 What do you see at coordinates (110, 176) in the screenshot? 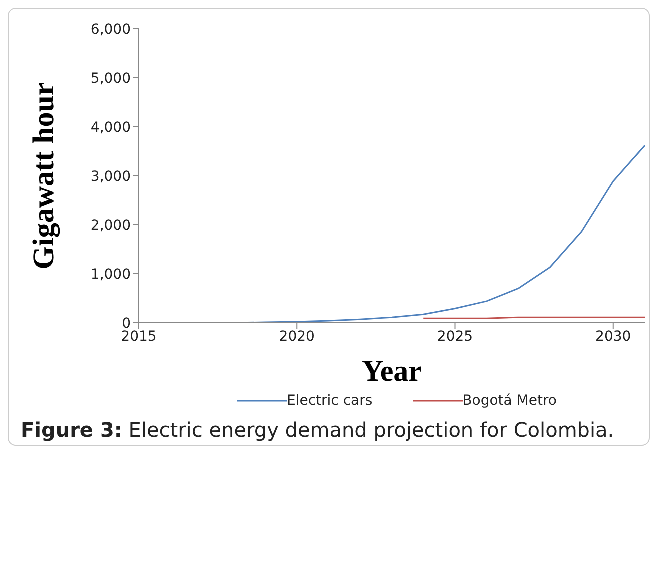
I see `y-tick-label: 3,000` at bounding box center [110, 176].